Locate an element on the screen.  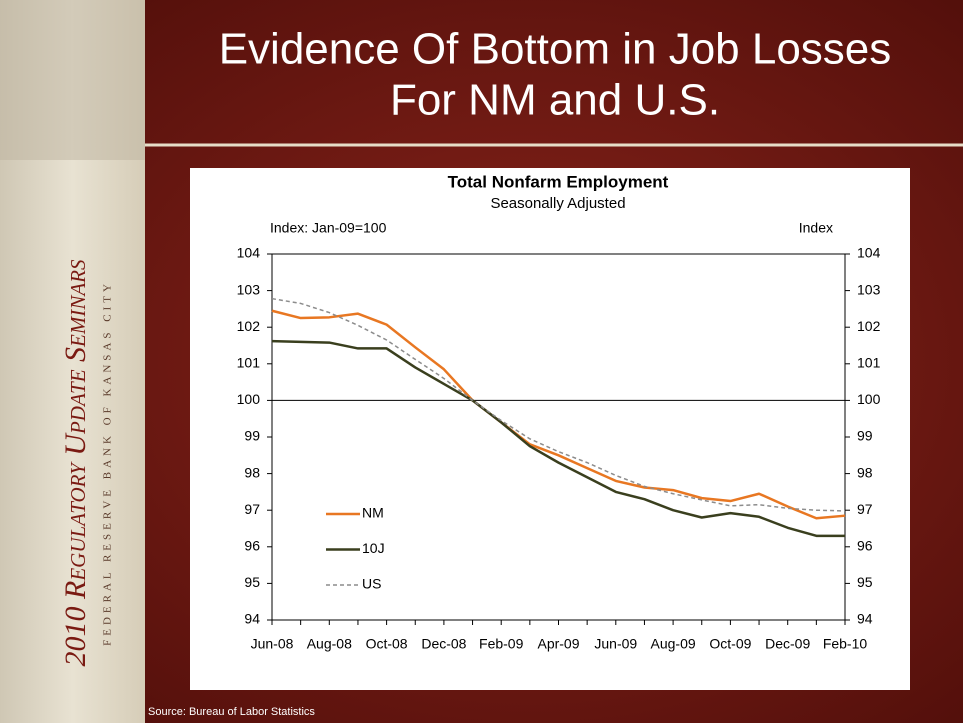
slide-title: For NM and U.S. is located at coordinates (555, 100).